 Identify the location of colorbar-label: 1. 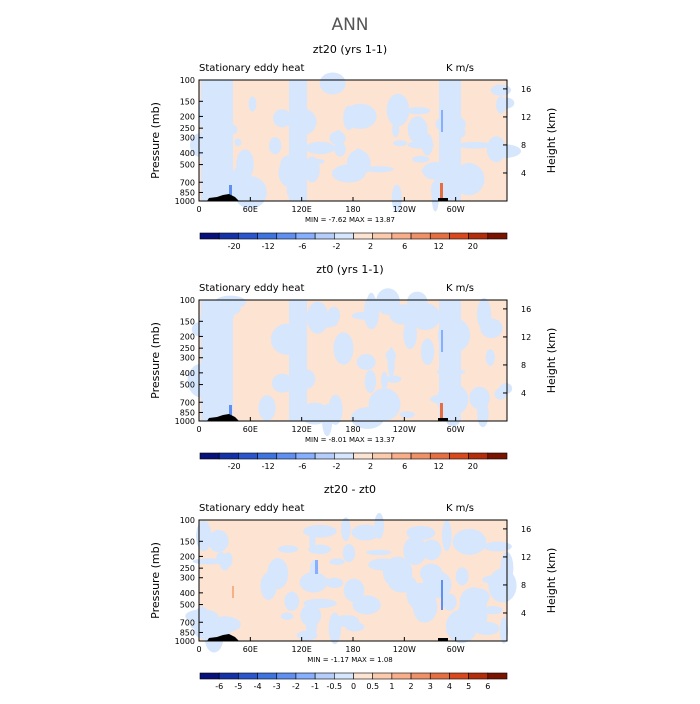
(391, 686).